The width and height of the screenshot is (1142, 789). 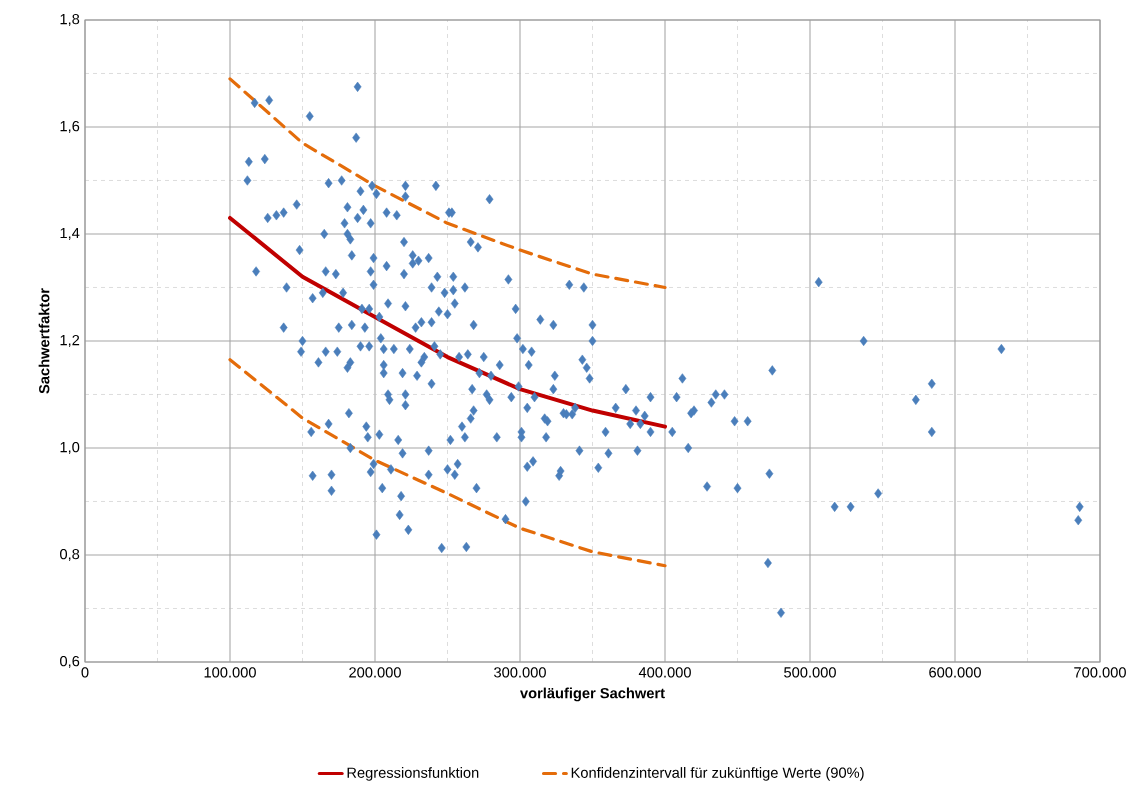 I want to click on legend-label: Konfidenzintervall für zukünftige Werte (90%), so click(x=717, y=774).